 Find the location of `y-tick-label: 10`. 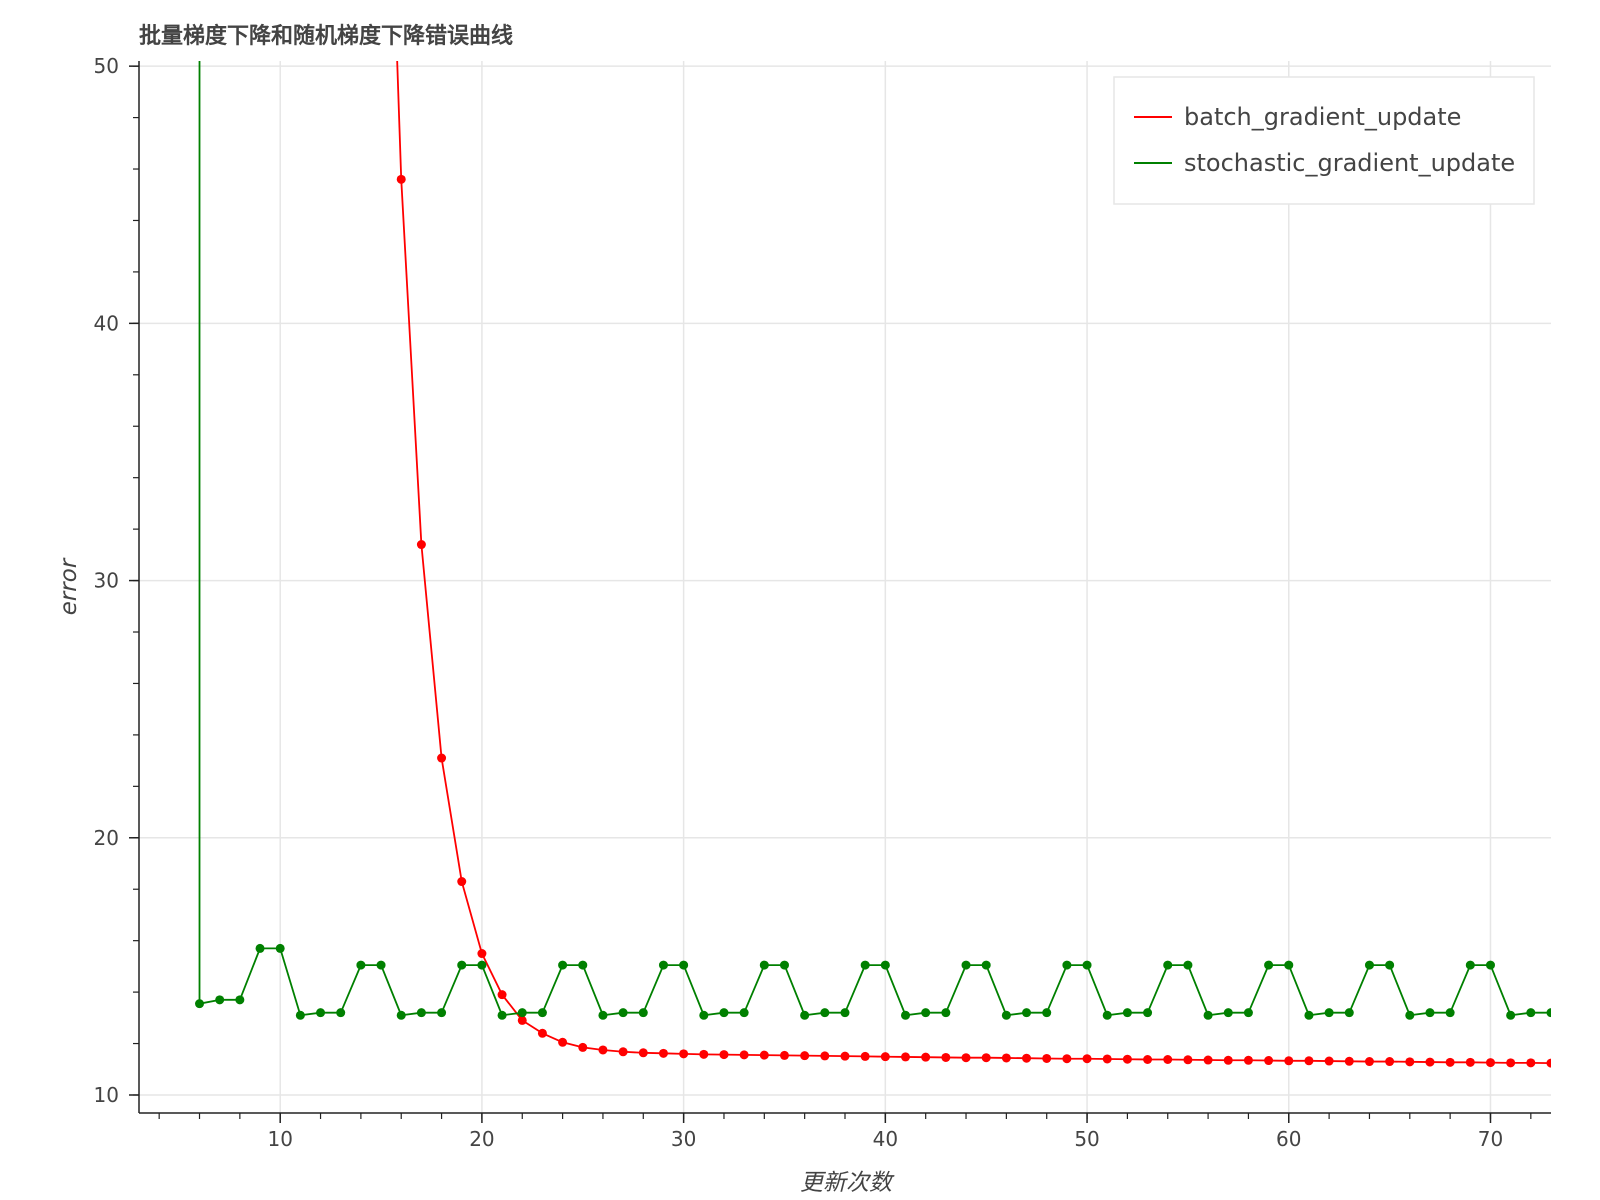

y-tick-label: 10 is located at coordinates (106, 1095).